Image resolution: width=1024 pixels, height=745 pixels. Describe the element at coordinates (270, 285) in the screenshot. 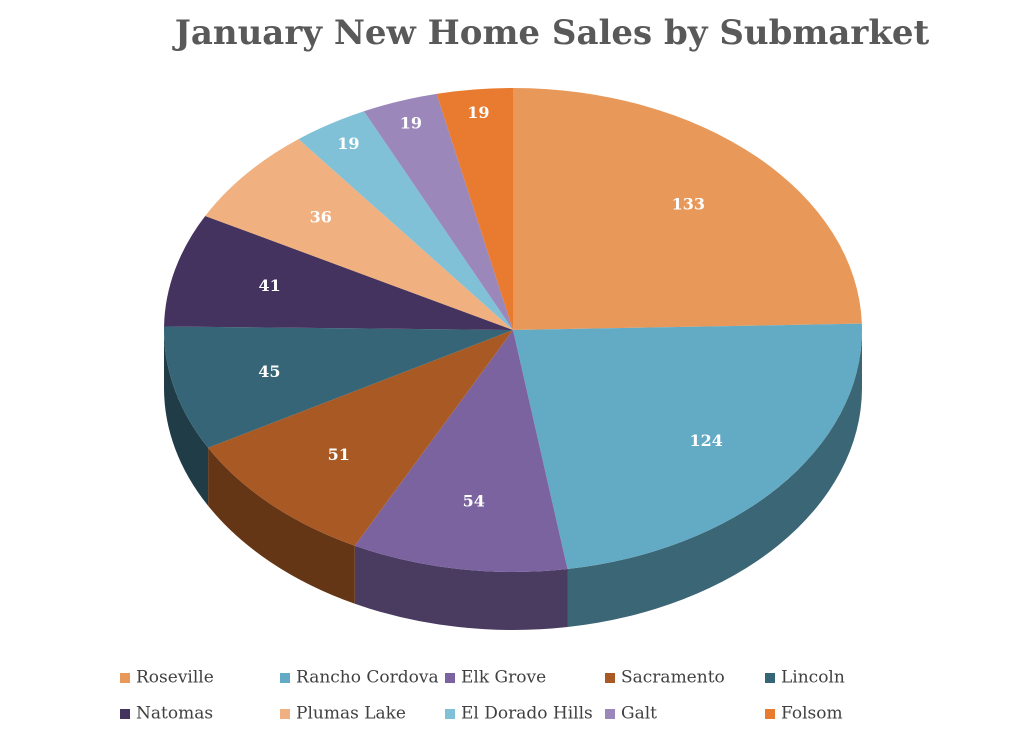

I see `data-label: 41` at that location.